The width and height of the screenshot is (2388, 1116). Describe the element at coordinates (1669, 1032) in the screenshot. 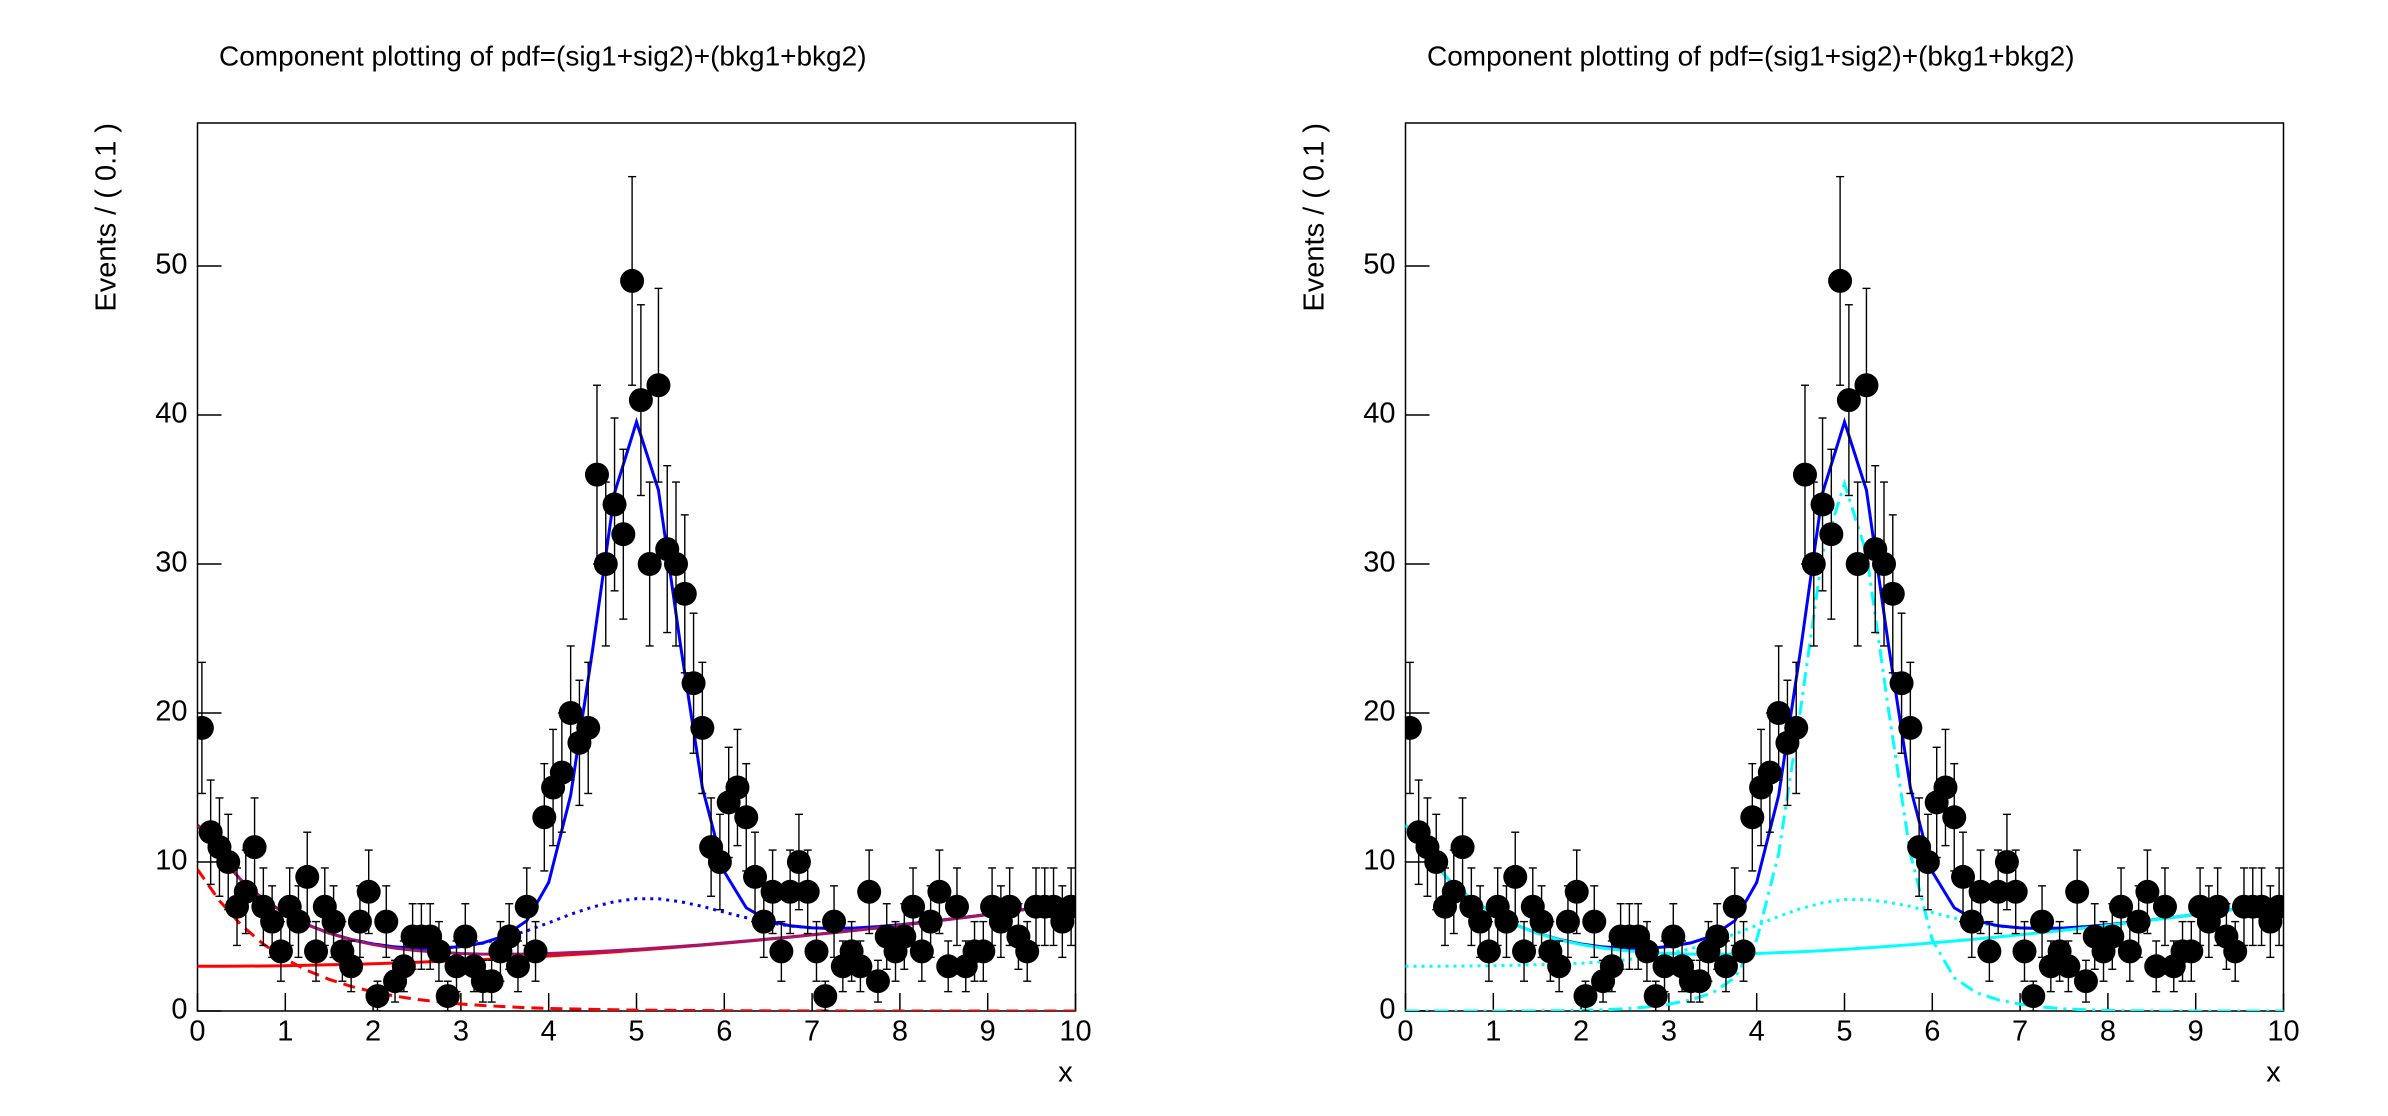

I see `x-tick-label: 3` at that location.